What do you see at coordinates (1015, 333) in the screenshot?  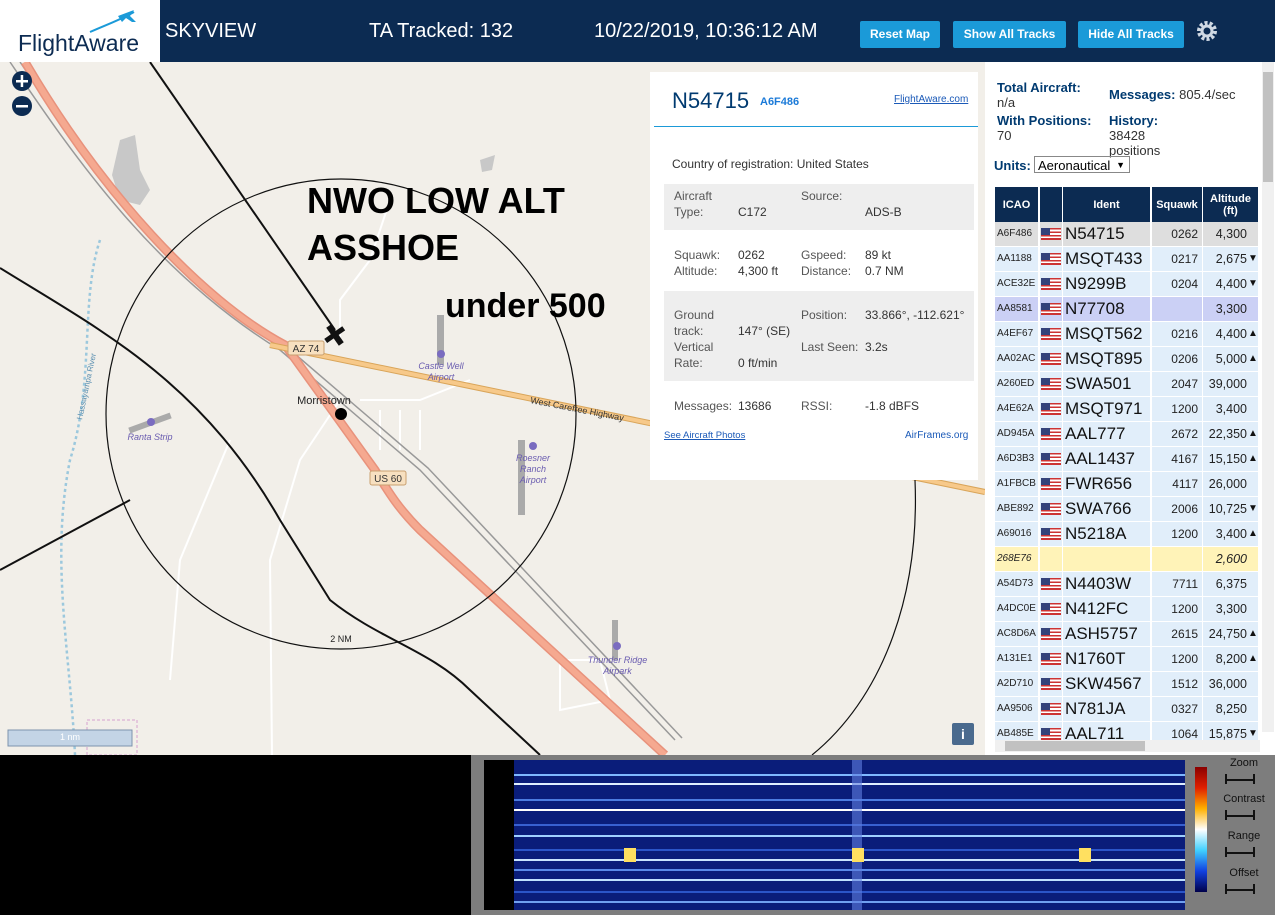 I see `icao-cell: A4EF67` at bounding box center [1015, 333].